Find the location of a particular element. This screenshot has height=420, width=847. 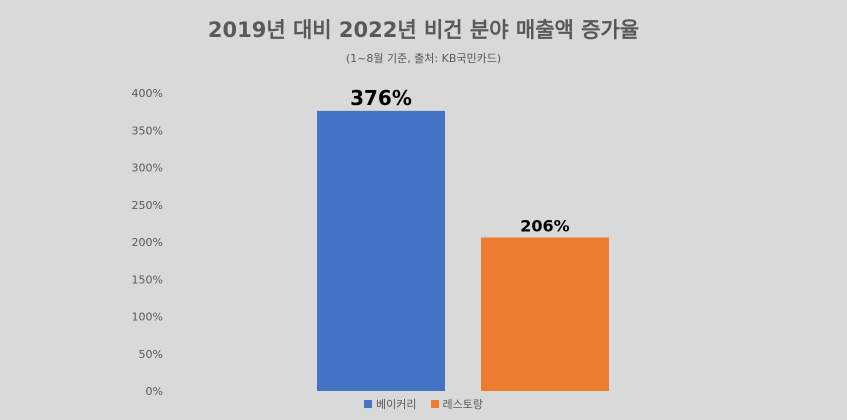

y-tick-label: 50% is located at coordinates (151, 354).